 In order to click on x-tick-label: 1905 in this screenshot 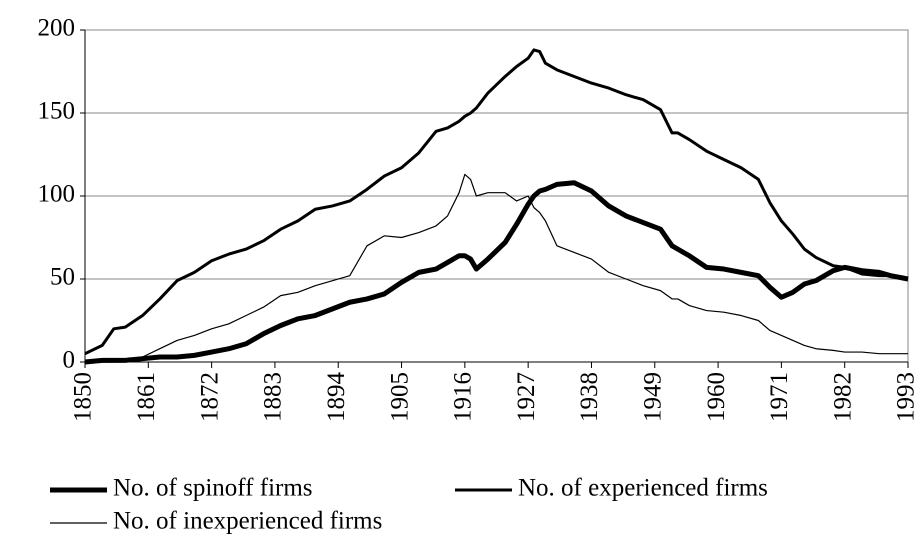, I will do `click(399, 397)`.